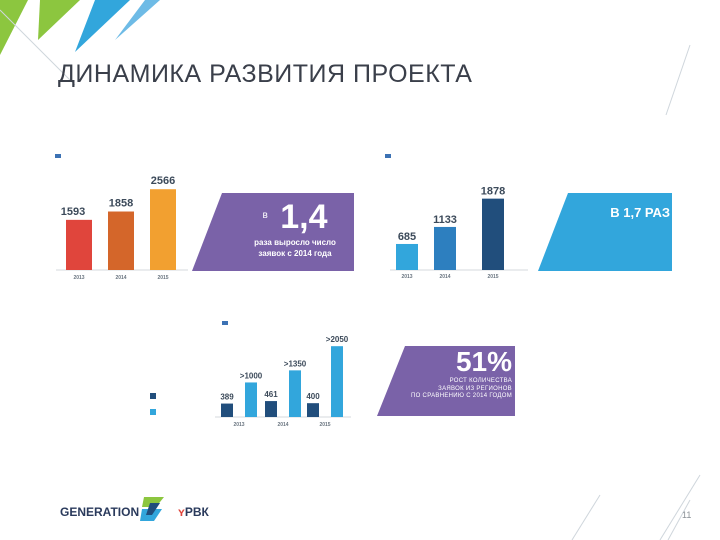  What do you see at coordinates (163, 181) in the screenshot?
I see `data-label-2015: 2566` at bounding box center [163, 181].